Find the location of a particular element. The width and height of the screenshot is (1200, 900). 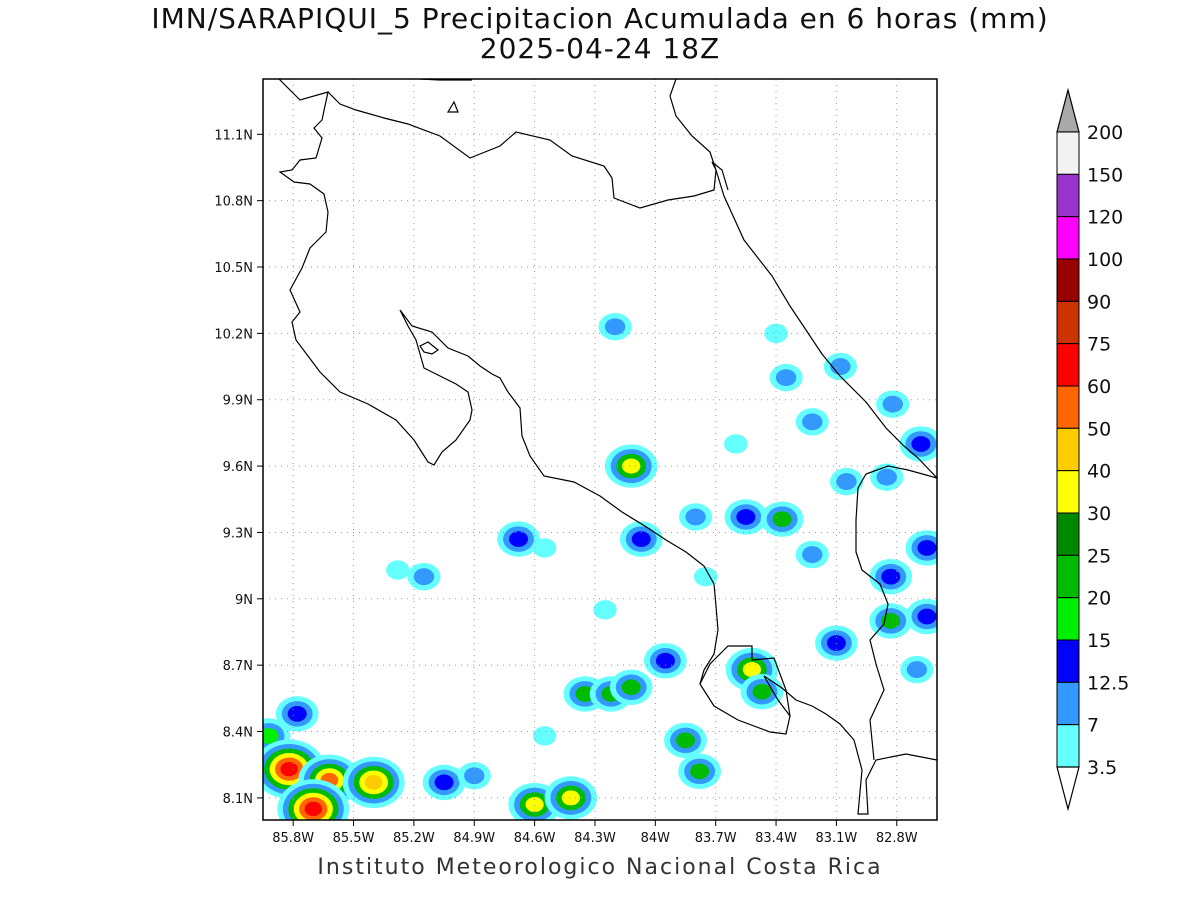

lat-tick-label: 9.6N is located at coordinates (238, 467).